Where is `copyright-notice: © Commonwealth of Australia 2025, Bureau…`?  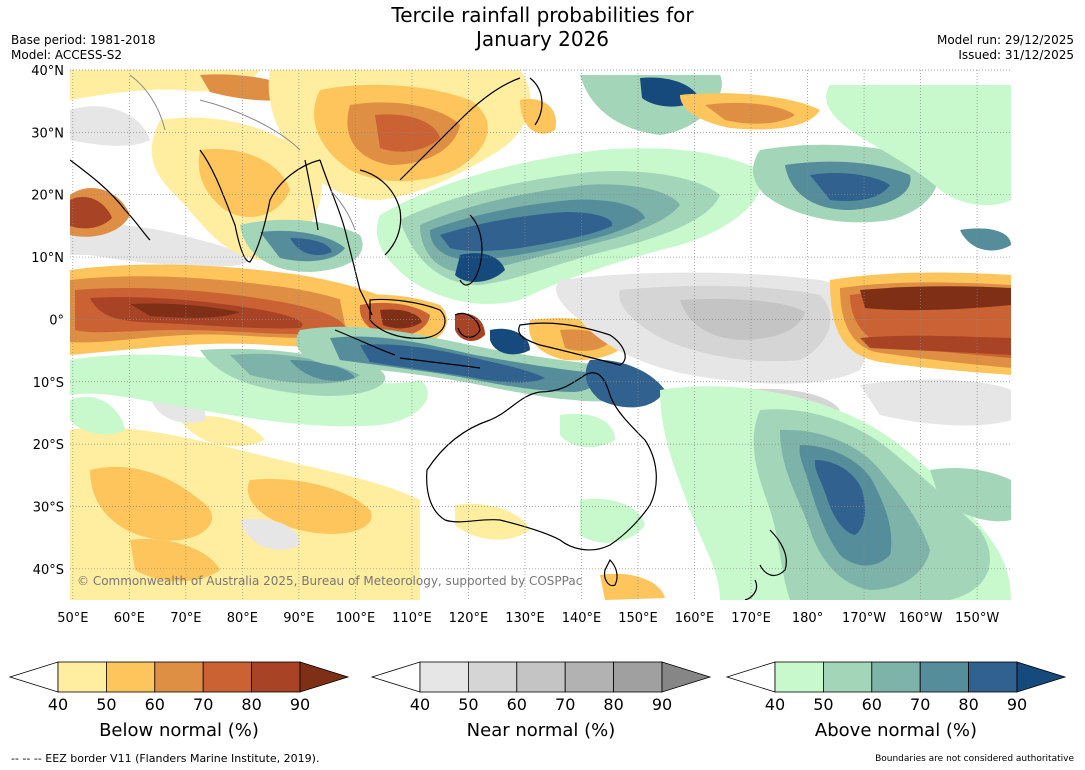 copyright-notice: © Commonwealth of Australia 2025, Bureau… is located at coordinates (330, 581).